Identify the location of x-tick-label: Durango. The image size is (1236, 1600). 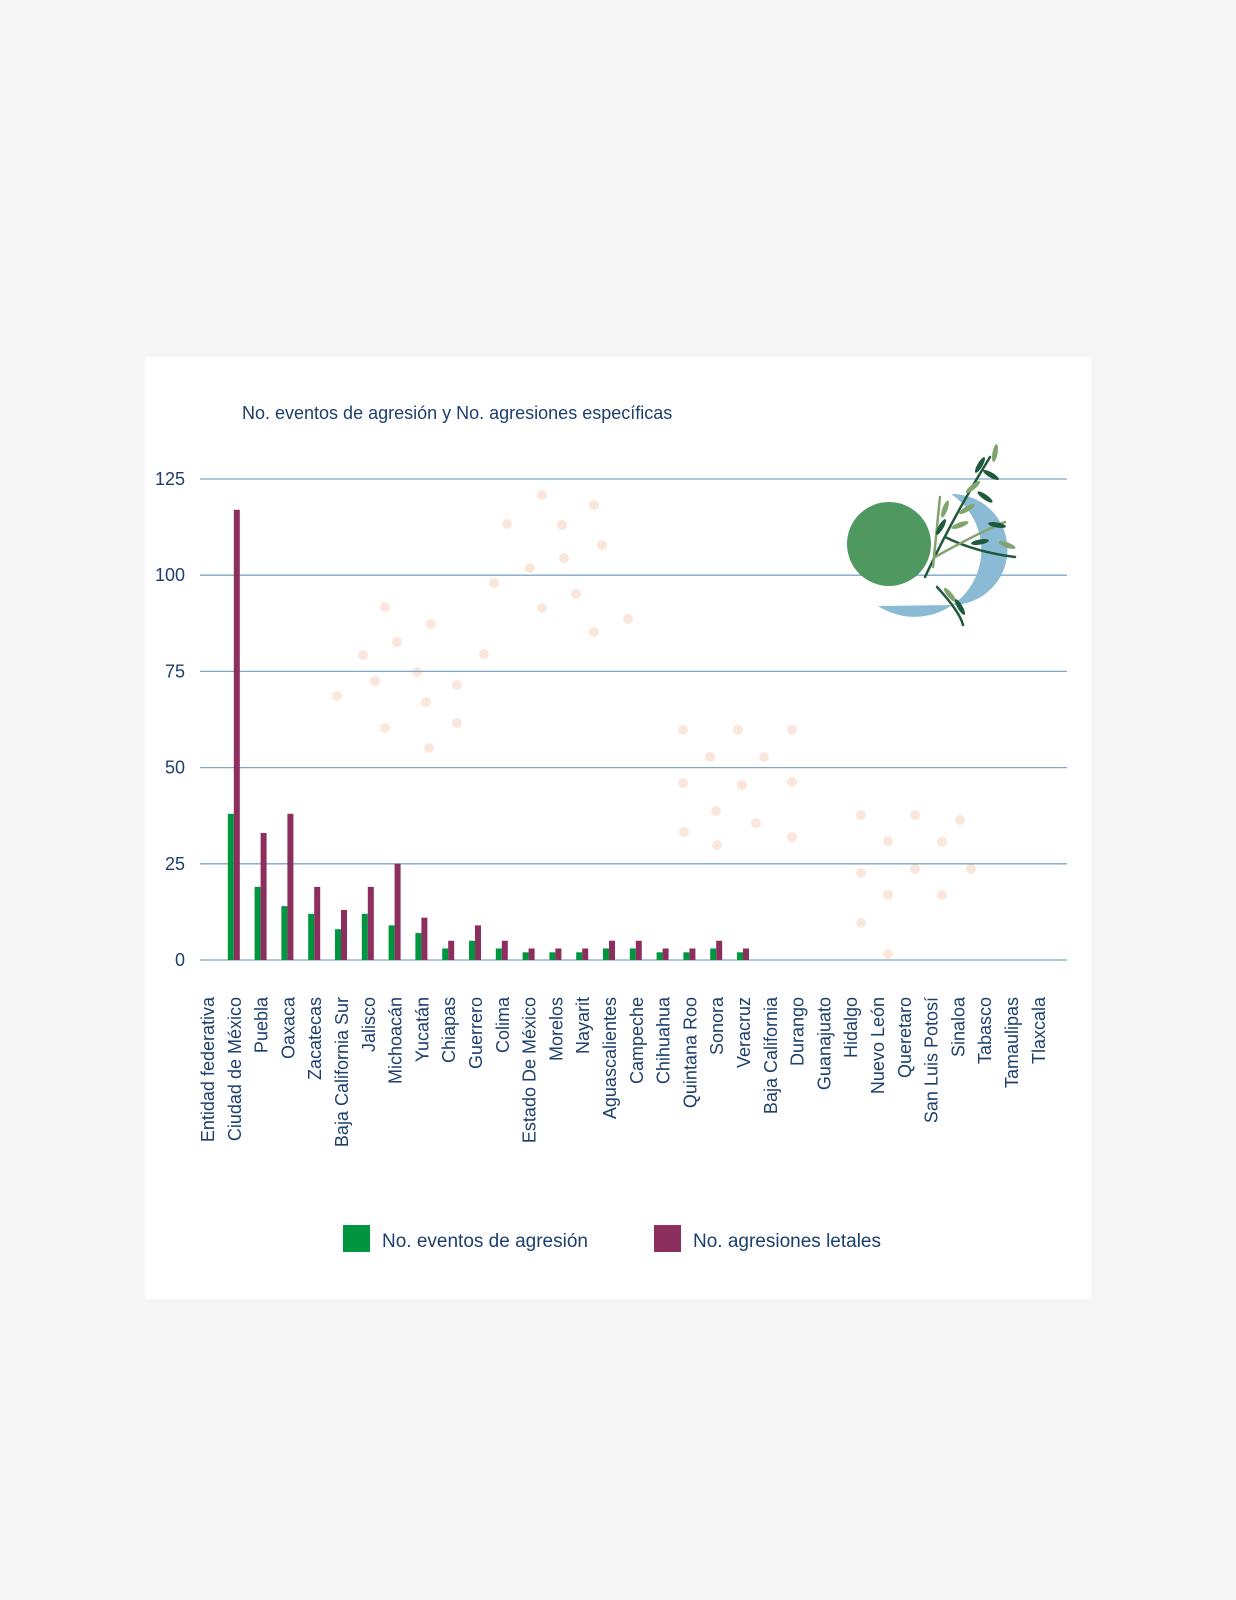
(798, 1031).